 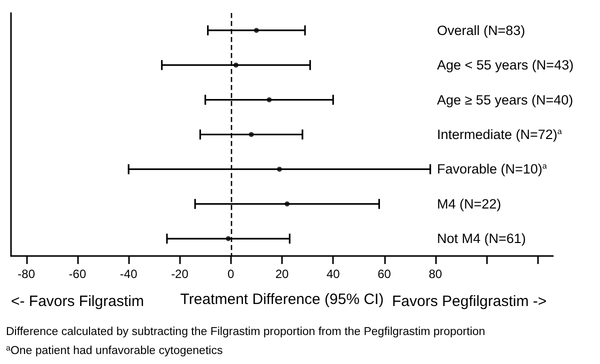 I want to click on x-tick-label: 40, so click(x=333, y=274).